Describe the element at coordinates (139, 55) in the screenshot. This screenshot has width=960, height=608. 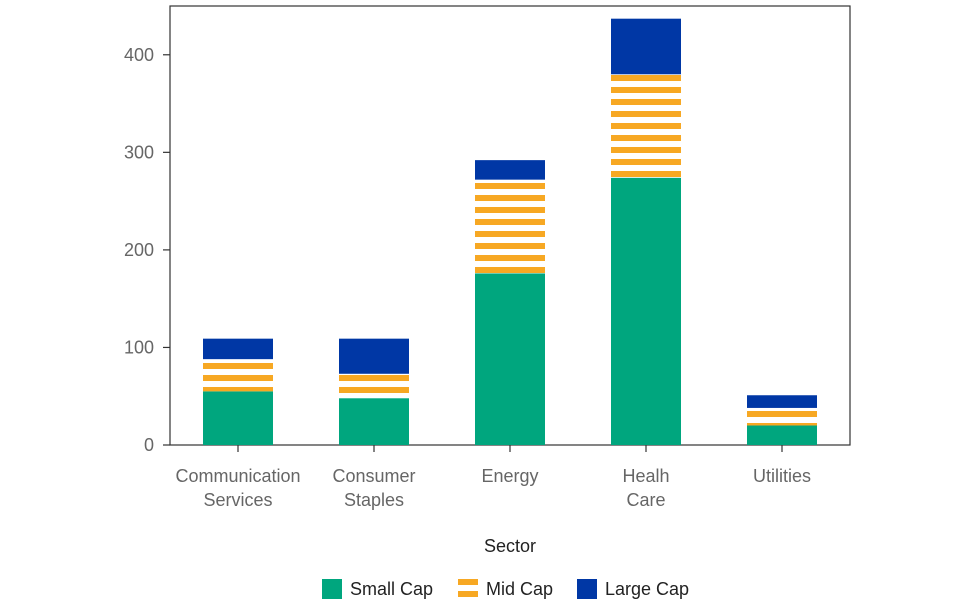
I see `y-tick-label: 400` at that location.